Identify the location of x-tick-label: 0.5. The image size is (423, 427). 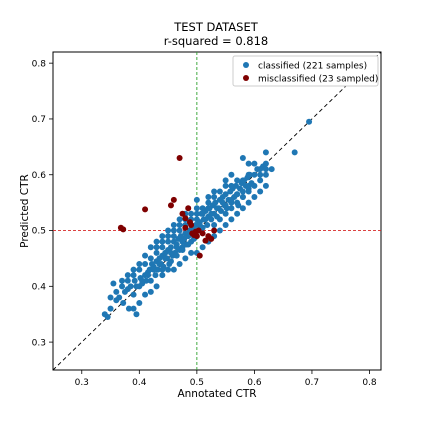
(197, 383).